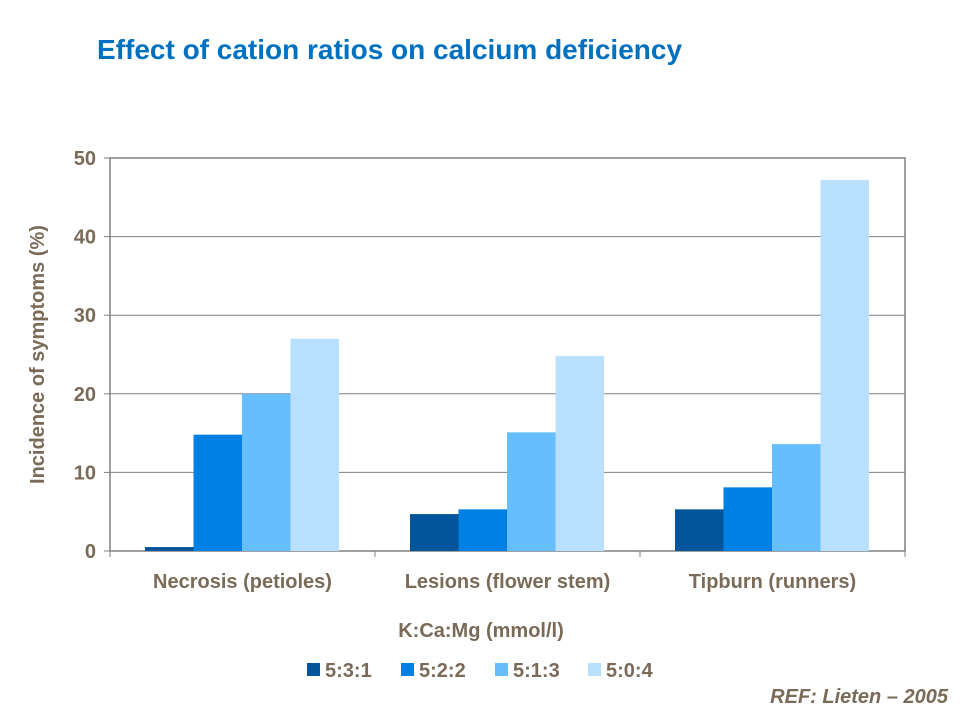 This screenshot has height=720, width=960. Describe the element at coordinates (536, 671) in the screenshot. I see `legend-label: 5:1:3` at that location.